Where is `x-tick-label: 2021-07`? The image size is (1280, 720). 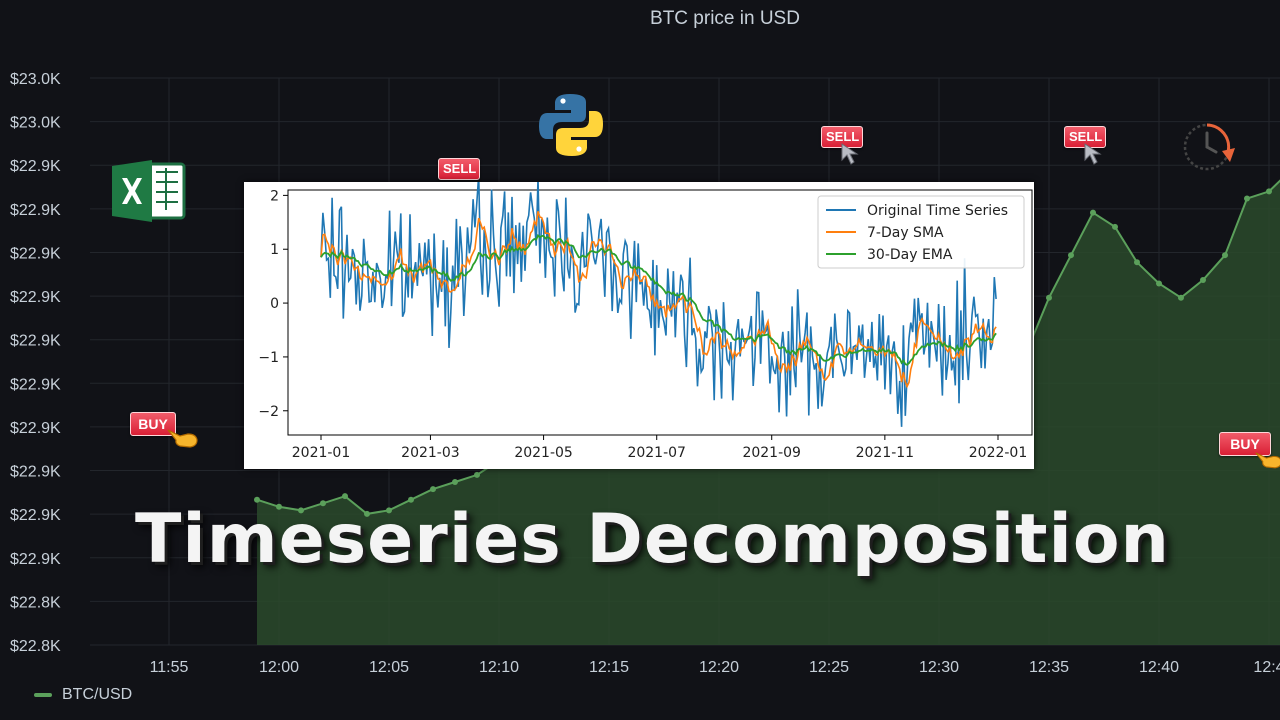
x-tick-label: 2021-07 is located at coordinates (656, 453).